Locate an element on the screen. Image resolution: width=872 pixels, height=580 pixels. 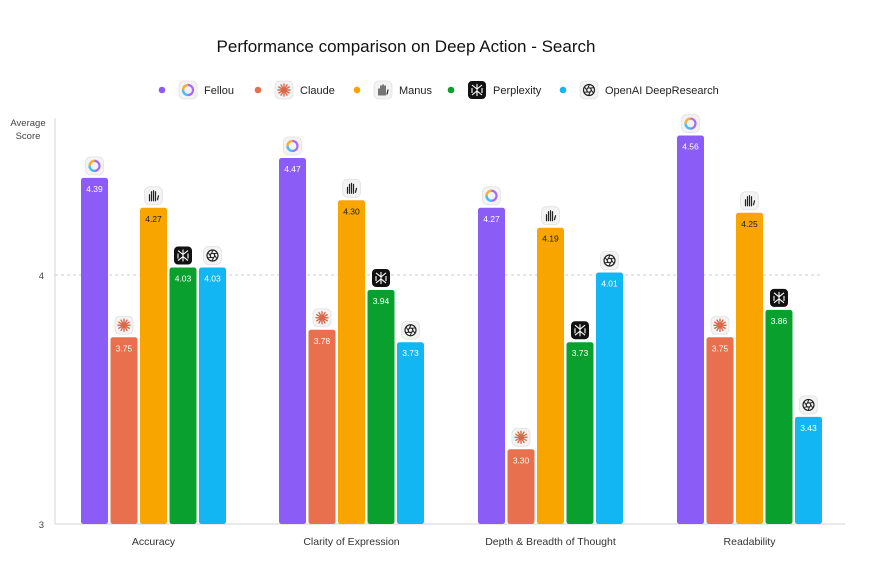
bar-value-label: 4.19 is located at coordinates (550, 239).